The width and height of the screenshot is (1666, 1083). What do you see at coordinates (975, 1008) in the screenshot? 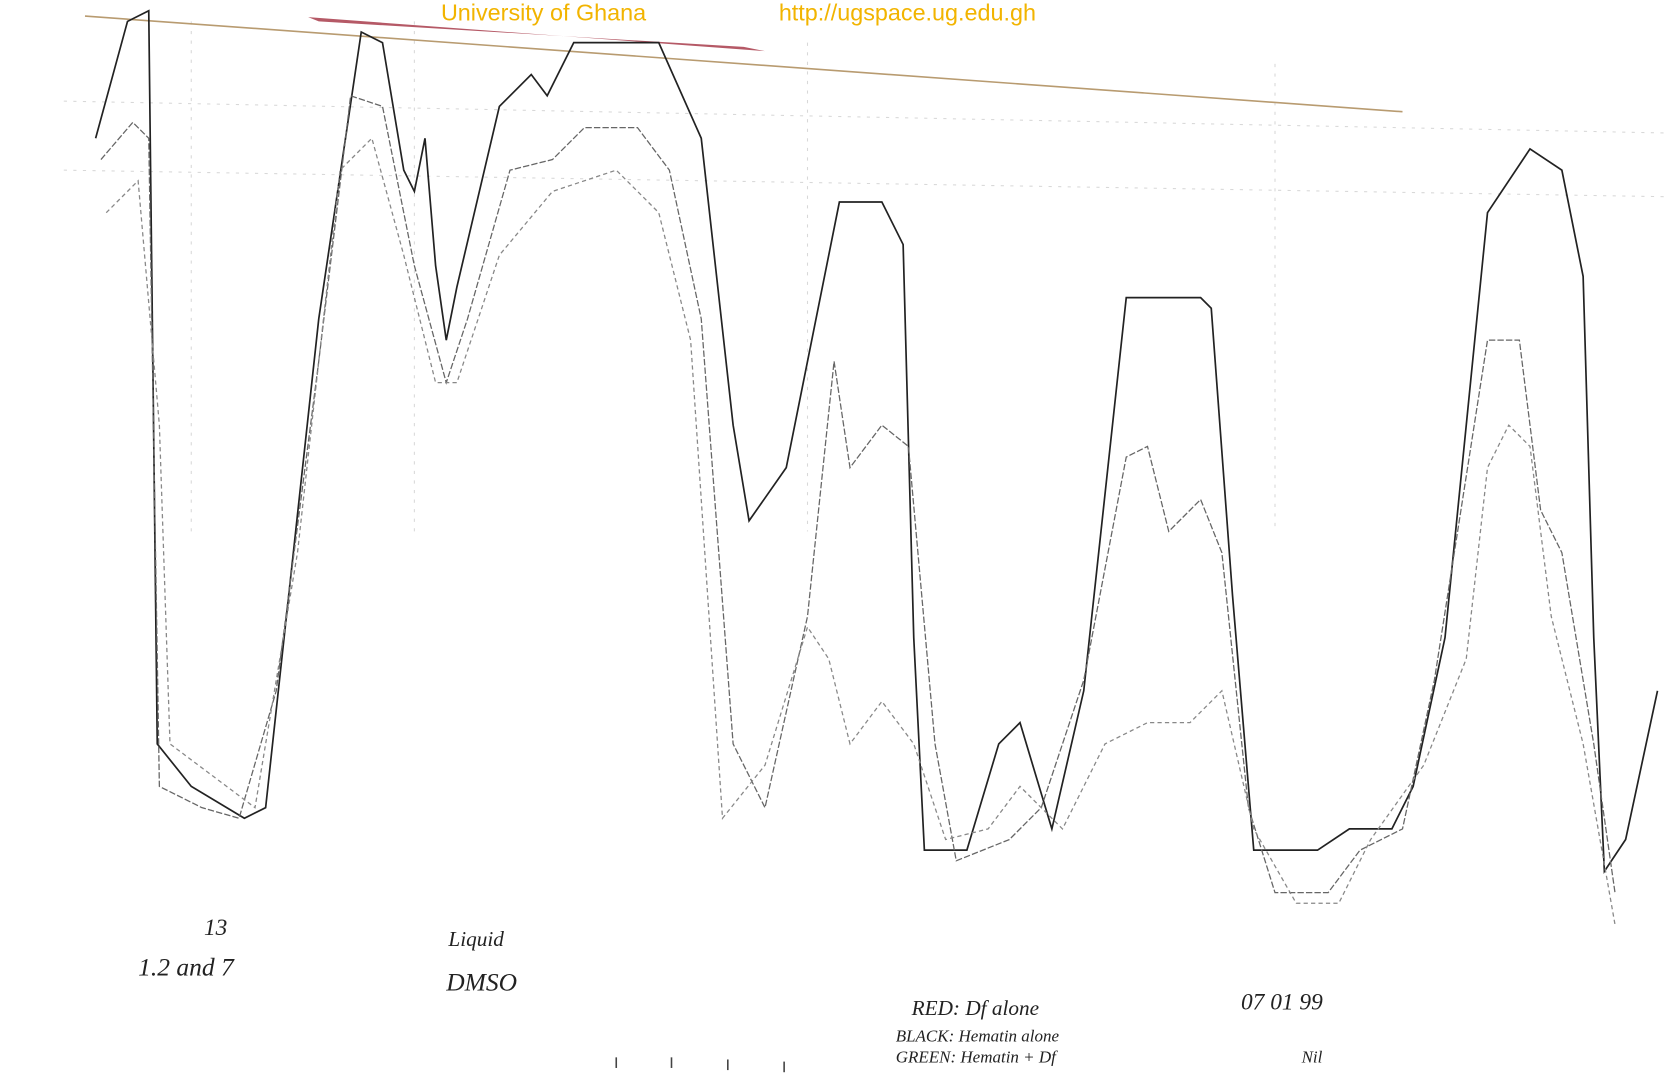
I see `legend-entry: RED: Df alone` at bounding box center [975, 1008].